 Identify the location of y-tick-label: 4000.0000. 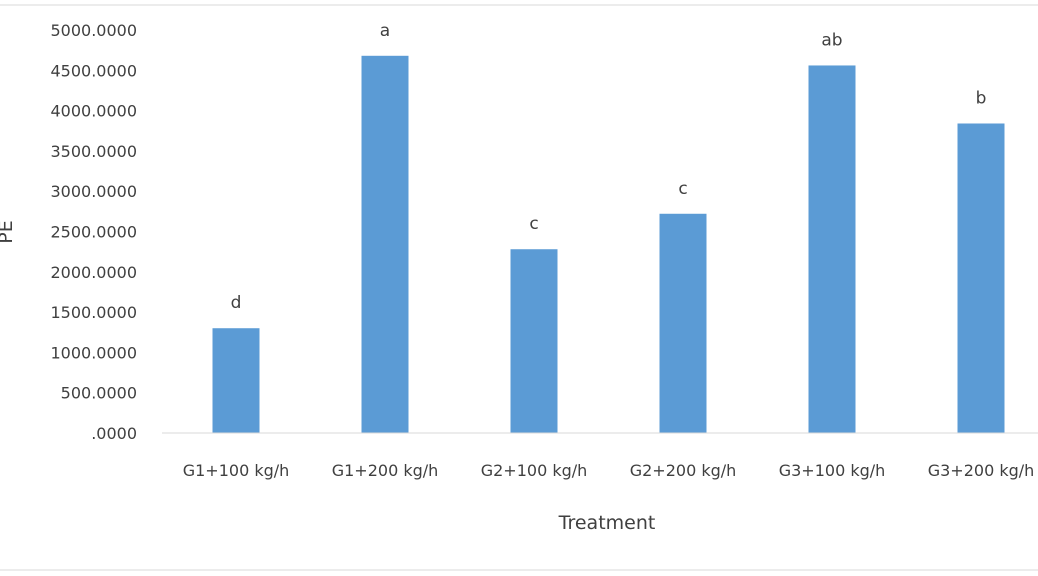
(93, 111).